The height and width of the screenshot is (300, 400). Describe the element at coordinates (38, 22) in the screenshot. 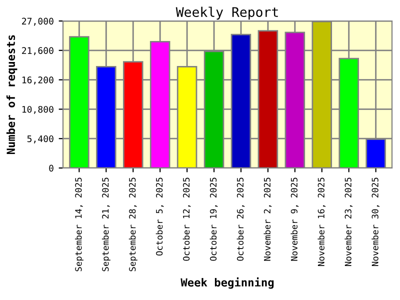

I see `y-tick-label: 27,000` at that location.